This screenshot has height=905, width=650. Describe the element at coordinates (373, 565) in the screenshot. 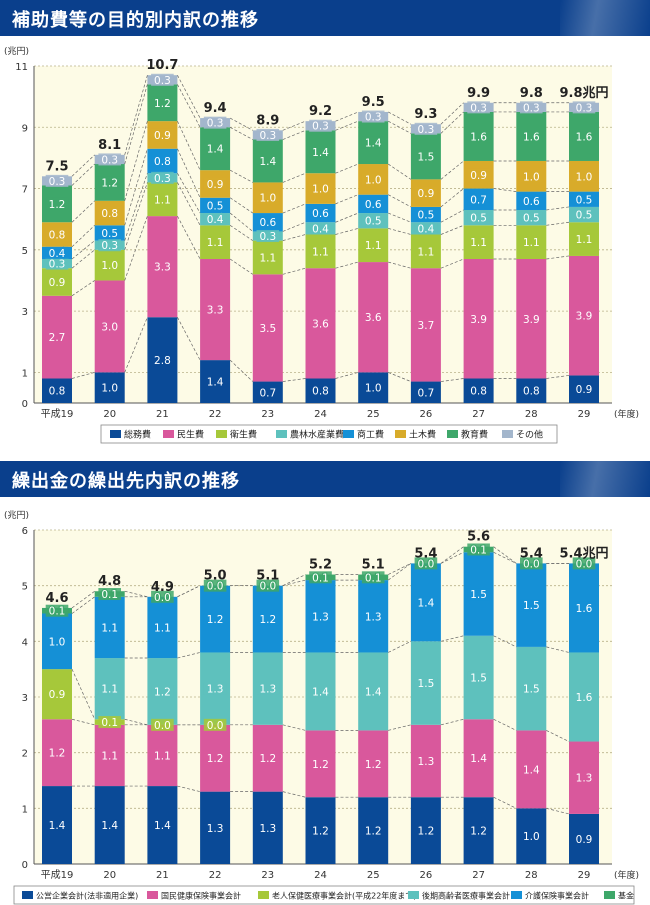

I see `total-label: 5.1` at that location.